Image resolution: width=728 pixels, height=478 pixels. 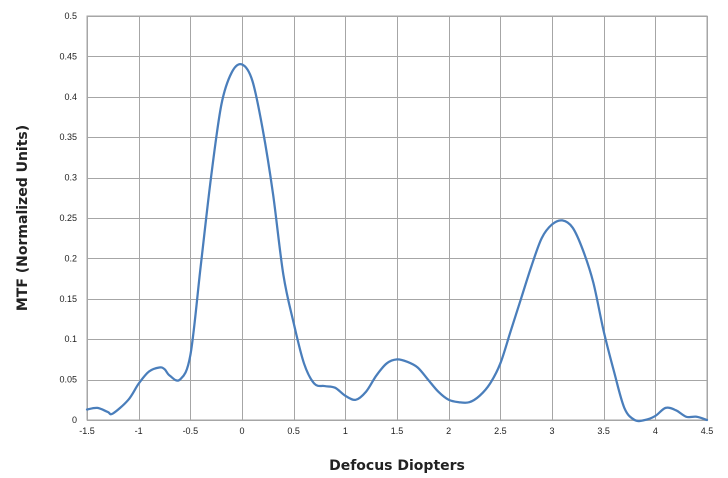 I want to click on y-tick-label: 0.5, so click(x=70, y=16).